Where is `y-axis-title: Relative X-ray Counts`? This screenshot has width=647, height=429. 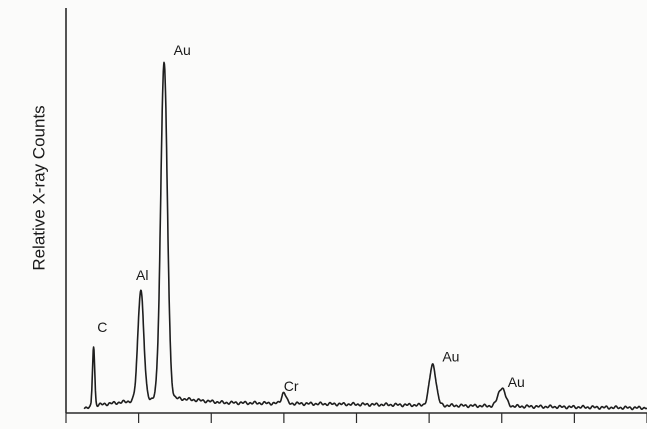 y-axis-title: Relative X-ray Counts is located at coordinates (38, 187).